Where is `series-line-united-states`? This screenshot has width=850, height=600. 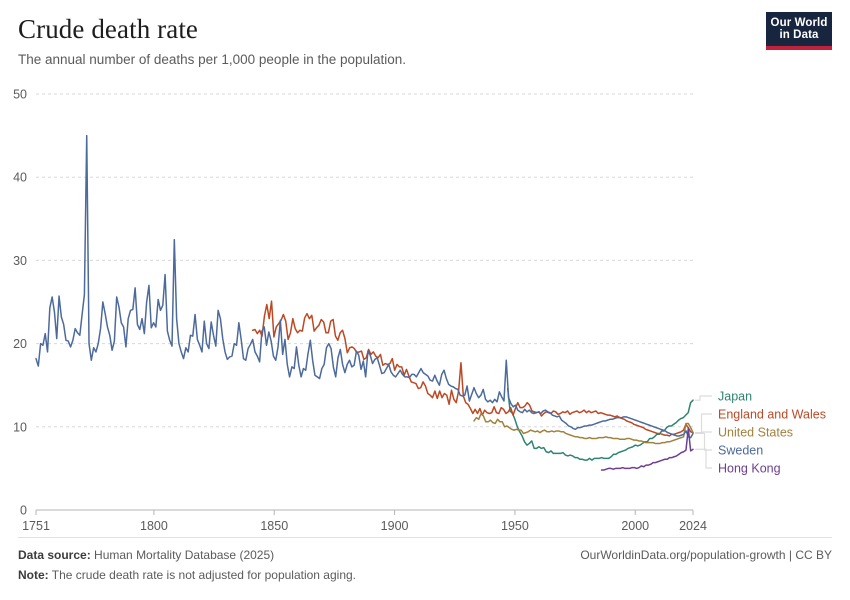
series-line-united-states is located at coordinates (583, 428).